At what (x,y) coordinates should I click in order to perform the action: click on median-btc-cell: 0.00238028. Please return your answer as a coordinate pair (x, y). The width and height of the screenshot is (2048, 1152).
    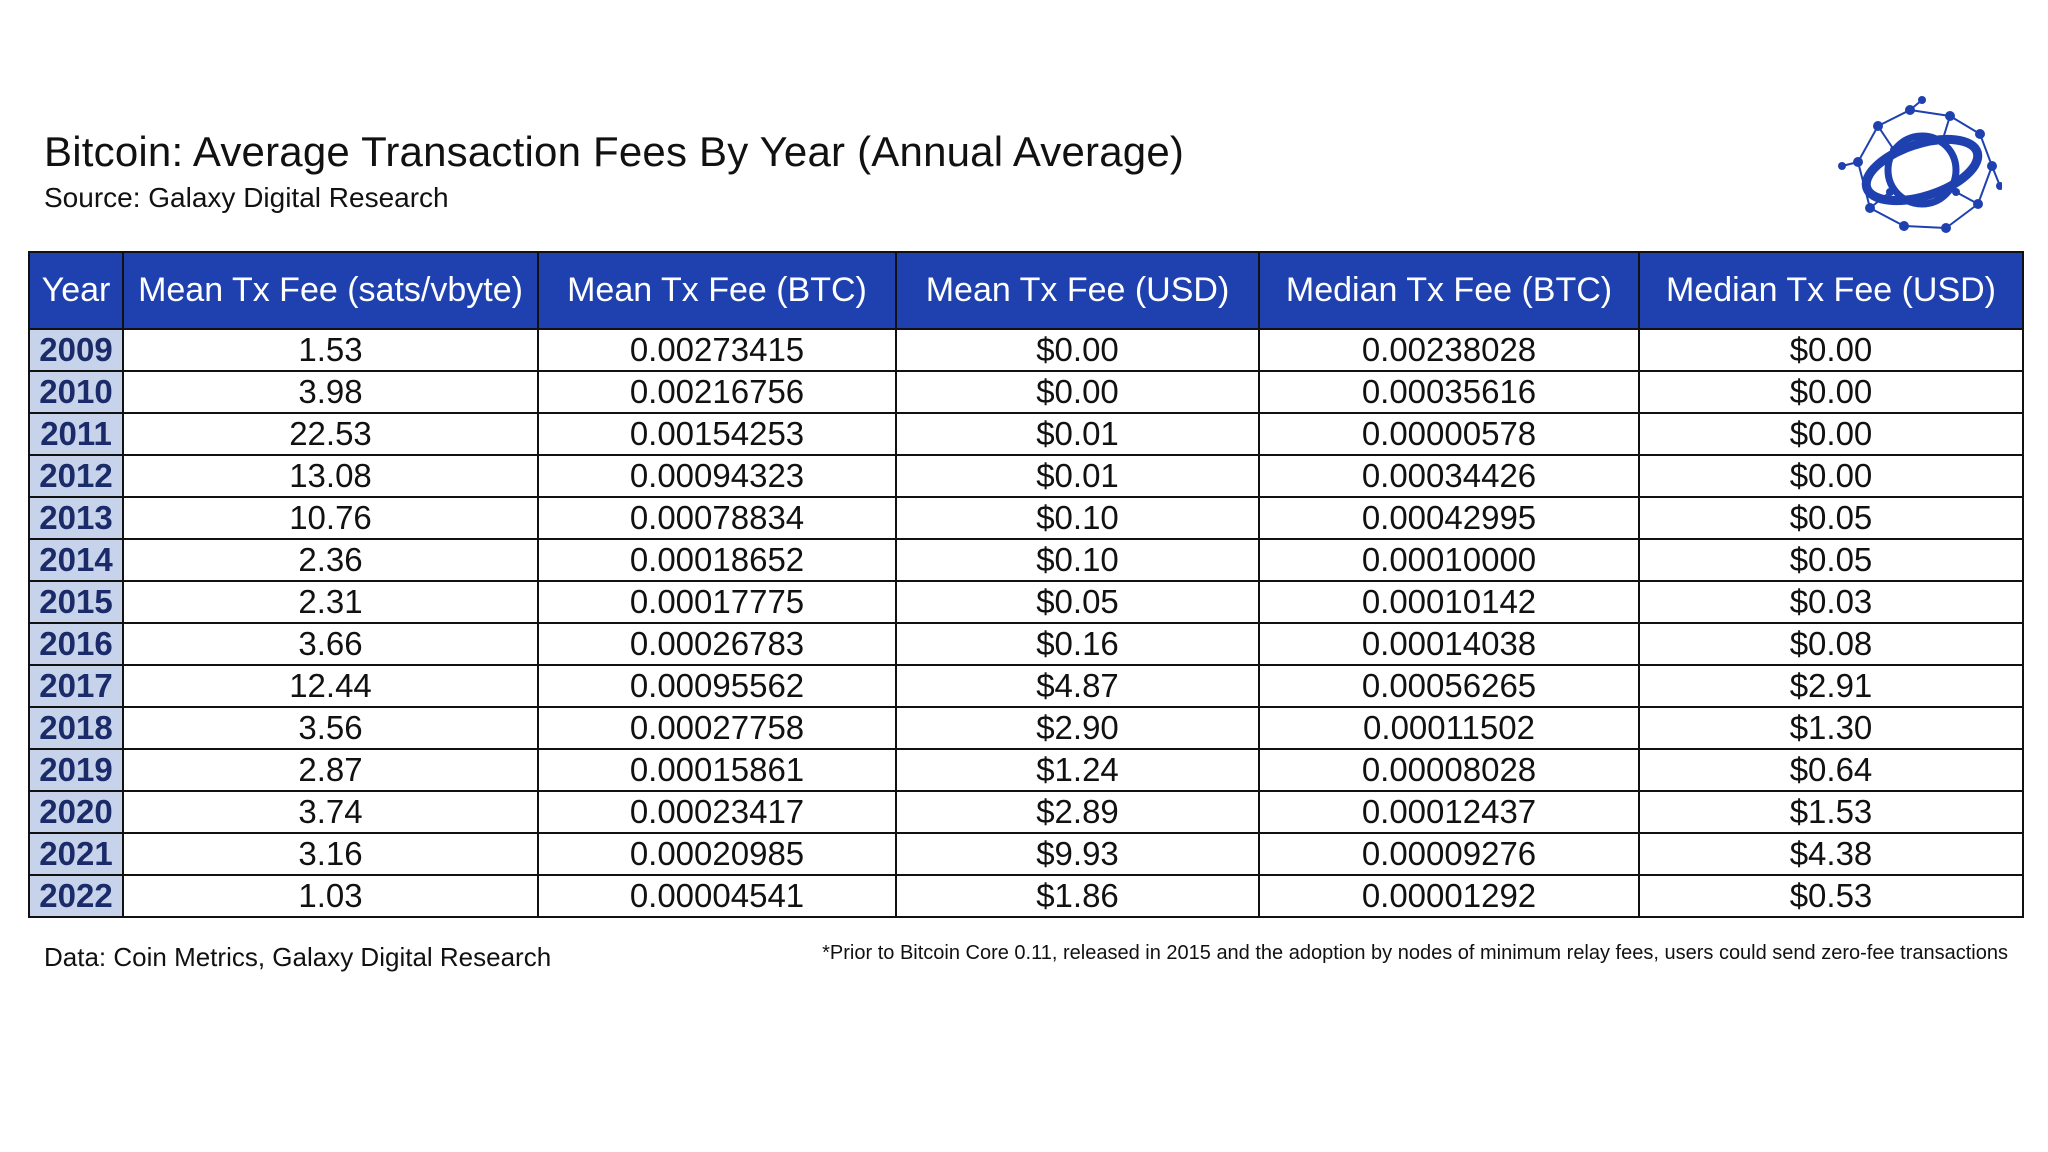
    Looking at the image, I should click on (1449, 350).